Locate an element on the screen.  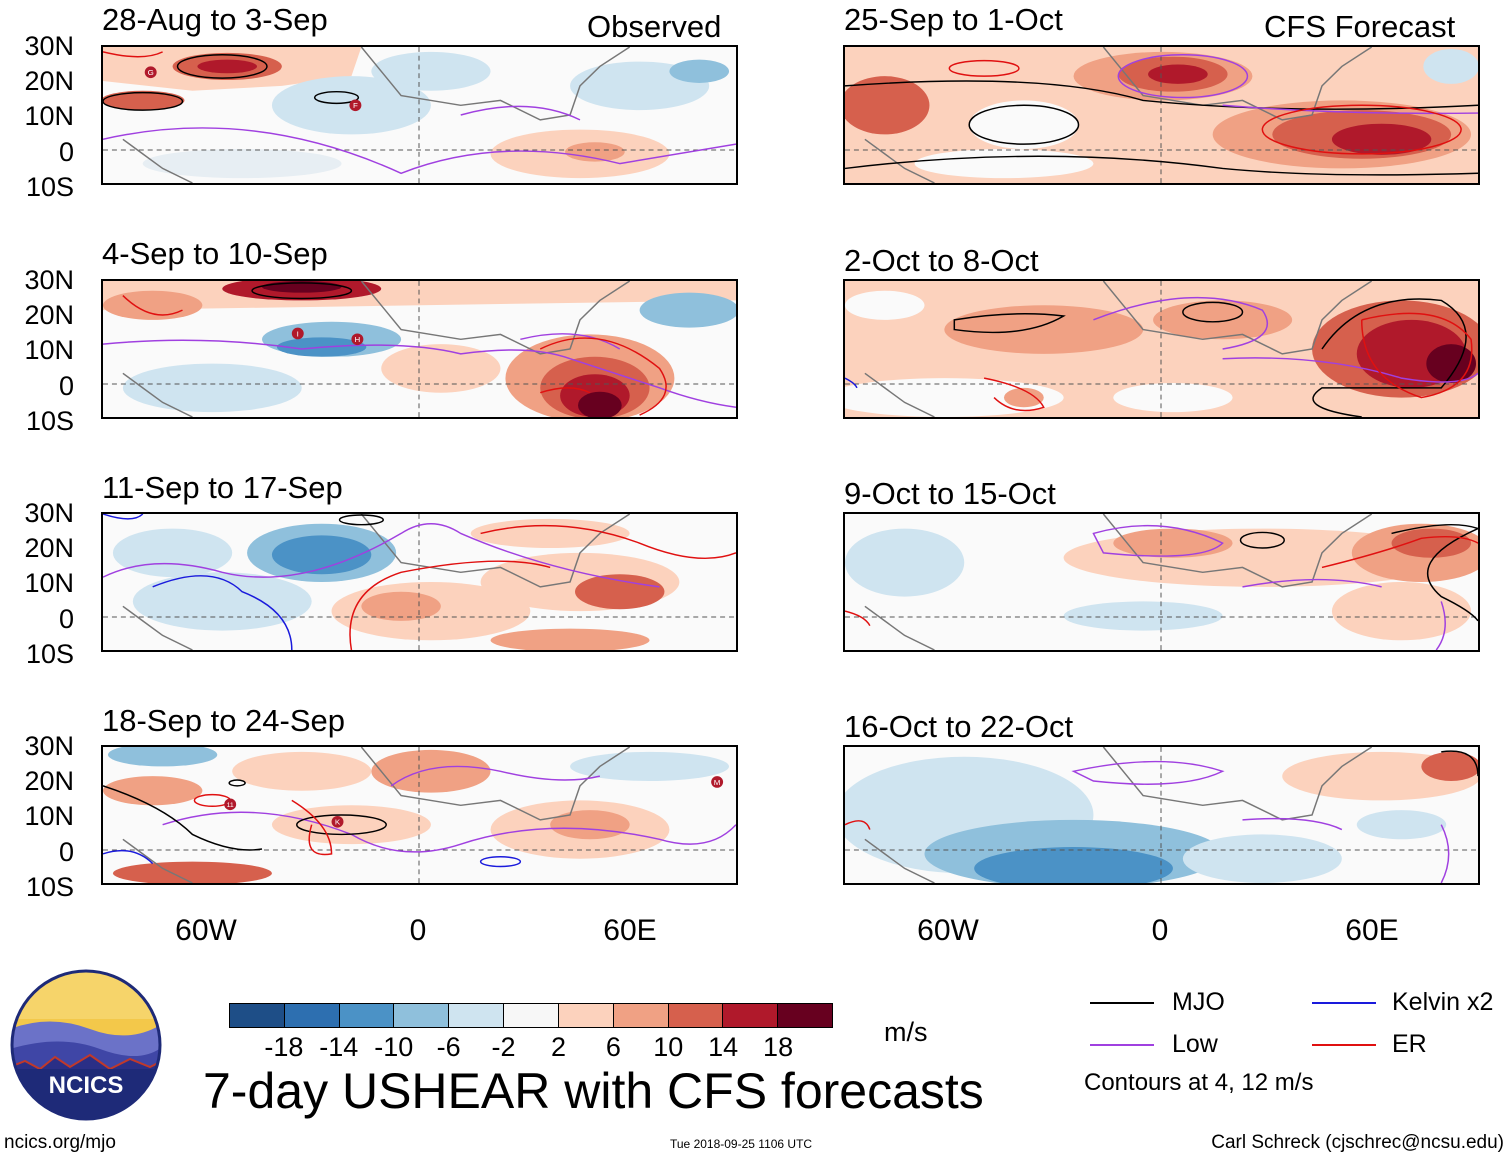
svg-text: M is located at coordinates (717, 782).